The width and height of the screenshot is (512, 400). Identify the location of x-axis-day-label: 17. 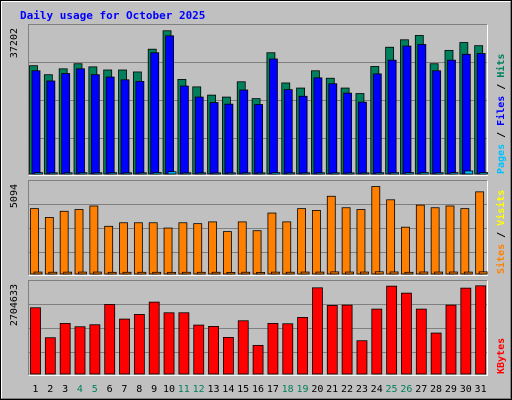
(273, 389).